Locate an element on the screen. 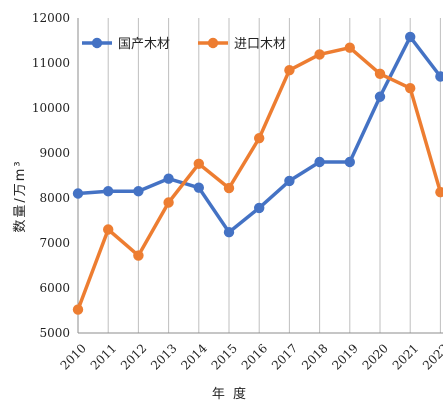 The height and width of the screenshot is (402, 443). y-tick-label-9000: 9000 is located at coordinates (54, 153).